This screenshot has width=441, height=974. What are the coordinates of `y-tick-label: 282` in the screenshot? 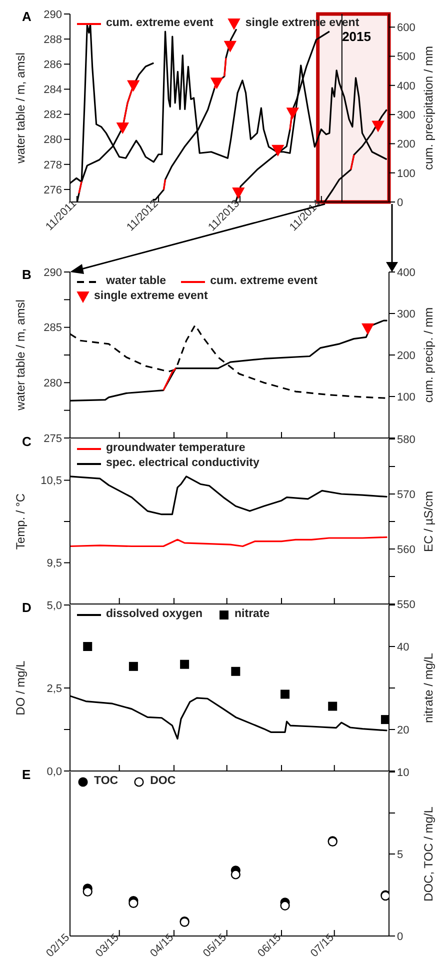 It's located at (53, 115).